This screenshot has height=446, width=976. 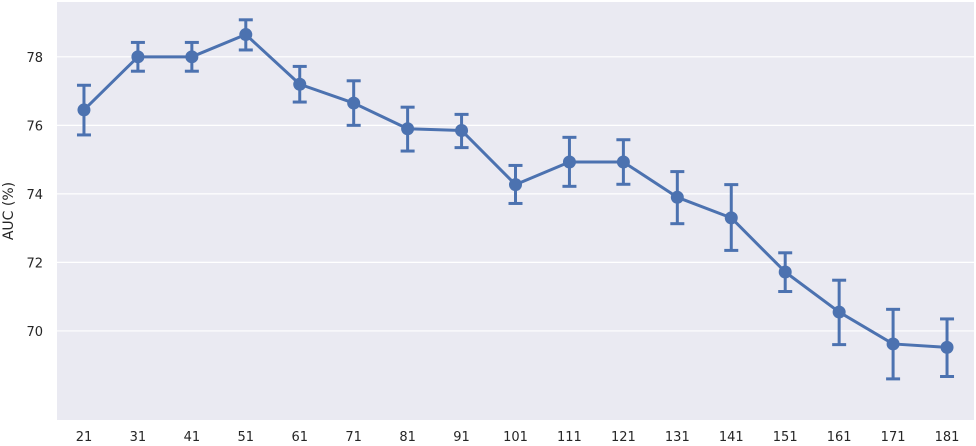 I want to click on x-tick-label: 31, so click(x=138, y=437).